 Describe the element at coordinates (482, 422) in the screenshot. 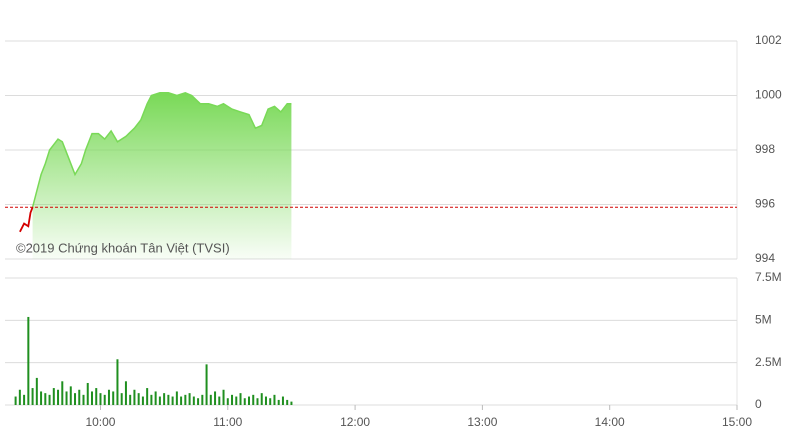

I see `x-tick-label: 13:00` at that location.